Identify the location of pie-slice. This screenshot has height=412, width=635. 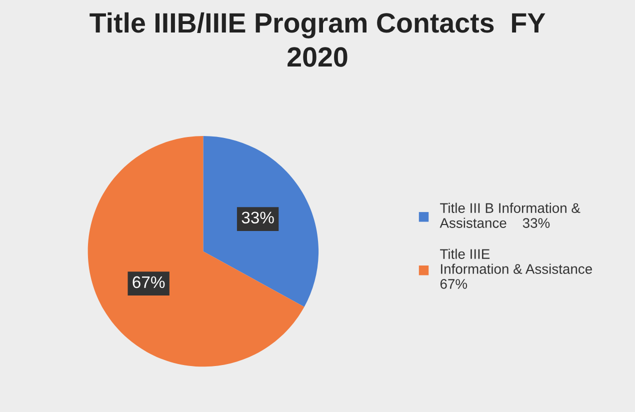
(261, 221).